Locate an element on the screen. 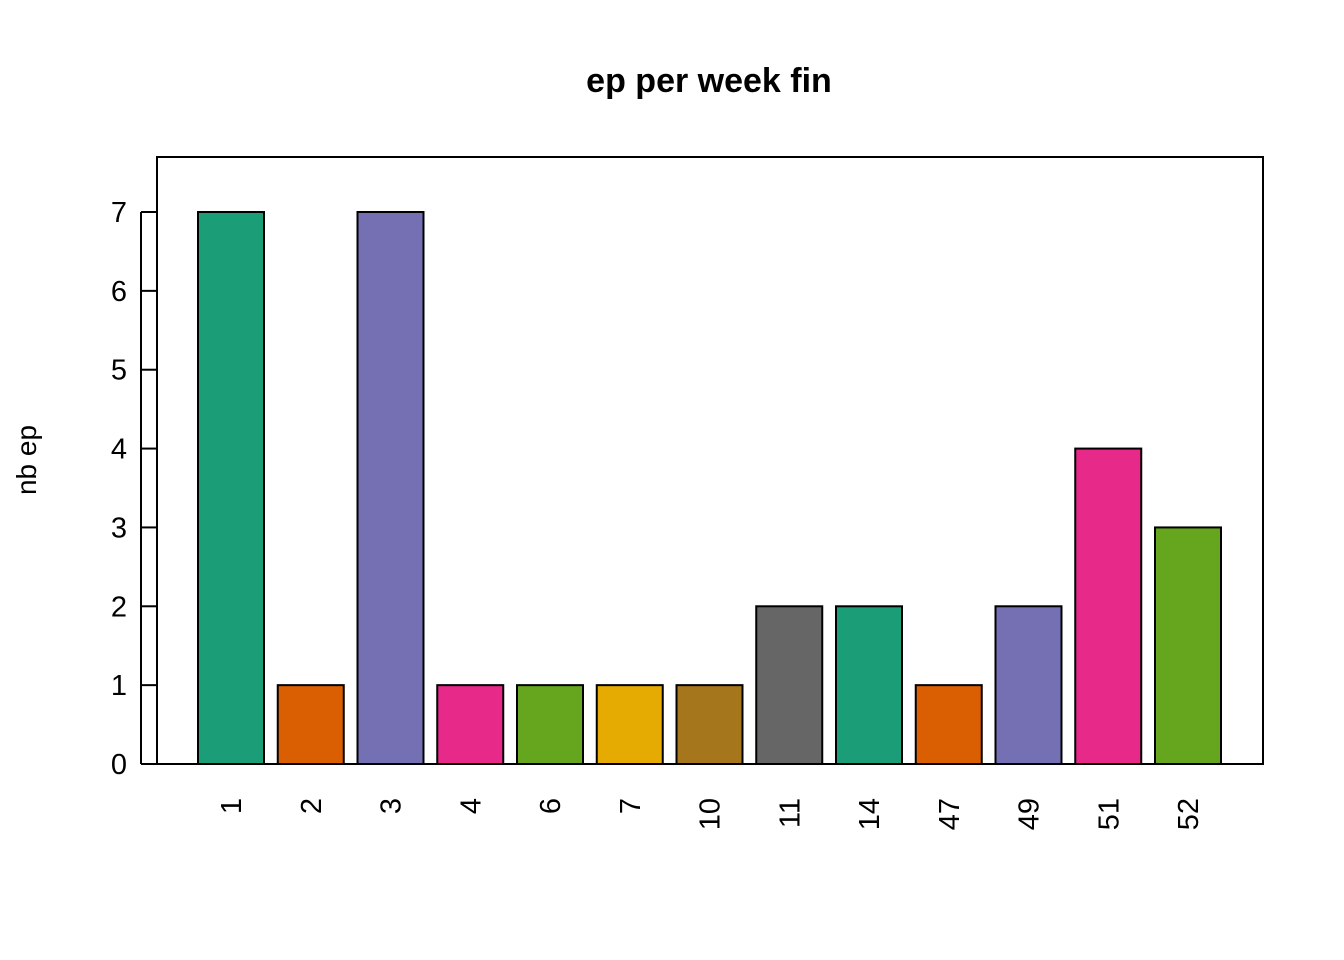 The image size is (1344, 960). x-tick-label: 10 is located at coordinates (711, 814).